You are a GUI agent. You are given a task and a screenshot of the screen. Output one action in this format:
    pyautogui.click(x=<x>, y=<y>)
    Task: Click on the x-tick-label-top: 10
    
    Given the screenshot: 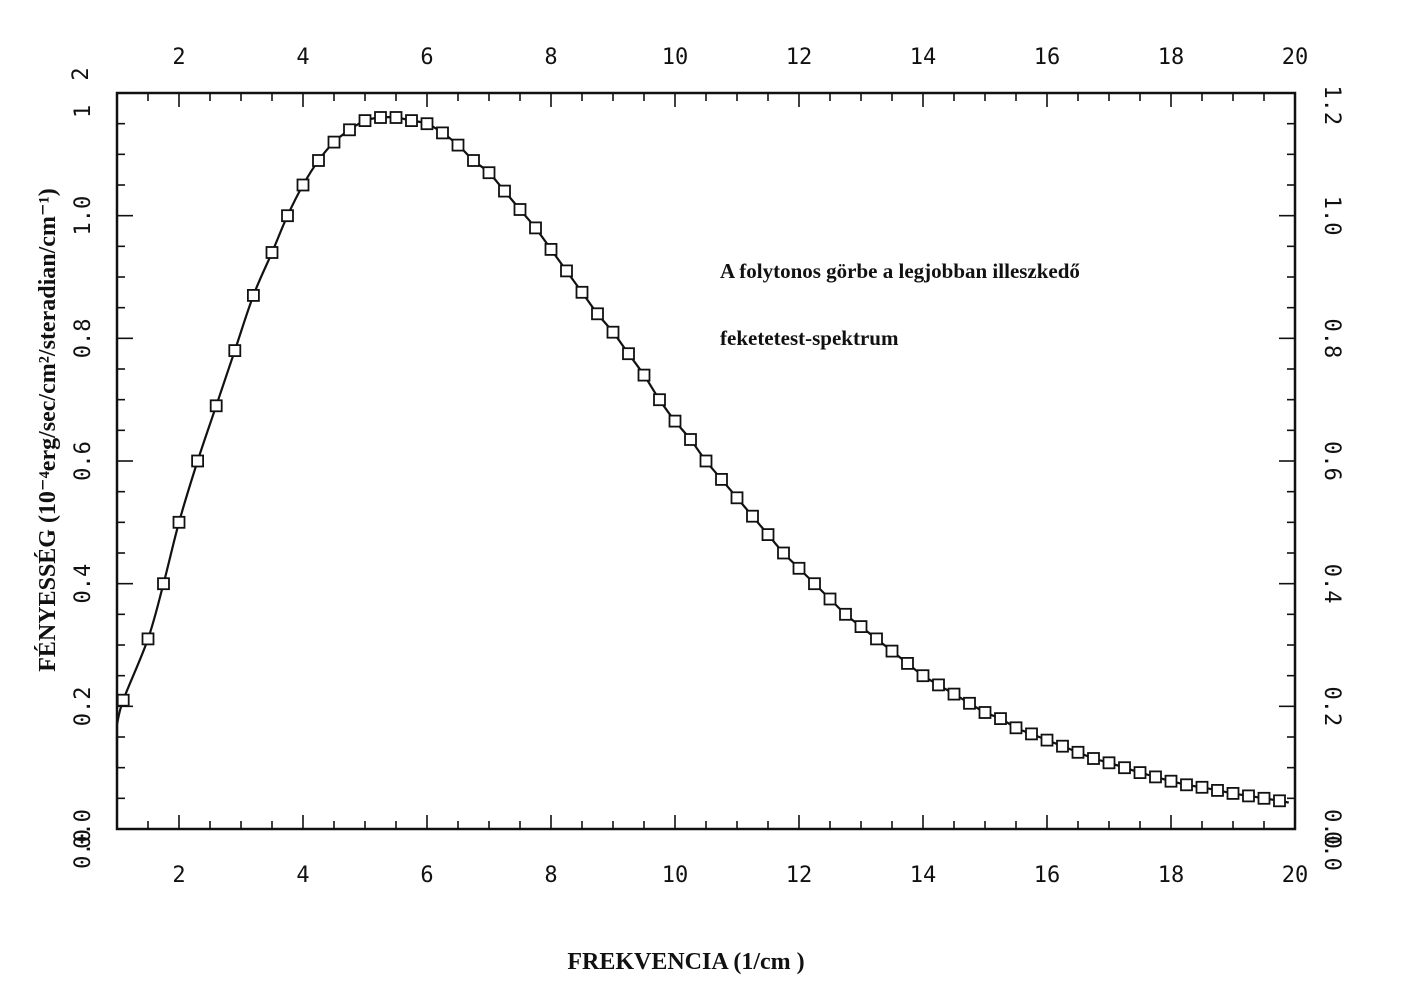 What is the action you would take?
    pyautogui.click(x=675, y=57)
    